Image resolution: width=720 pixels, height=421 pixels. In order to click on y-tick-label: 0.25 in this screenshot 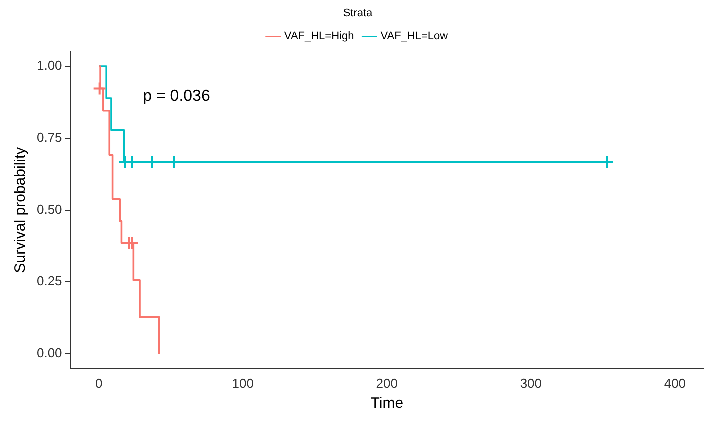, I will do `click(49, 281)`.